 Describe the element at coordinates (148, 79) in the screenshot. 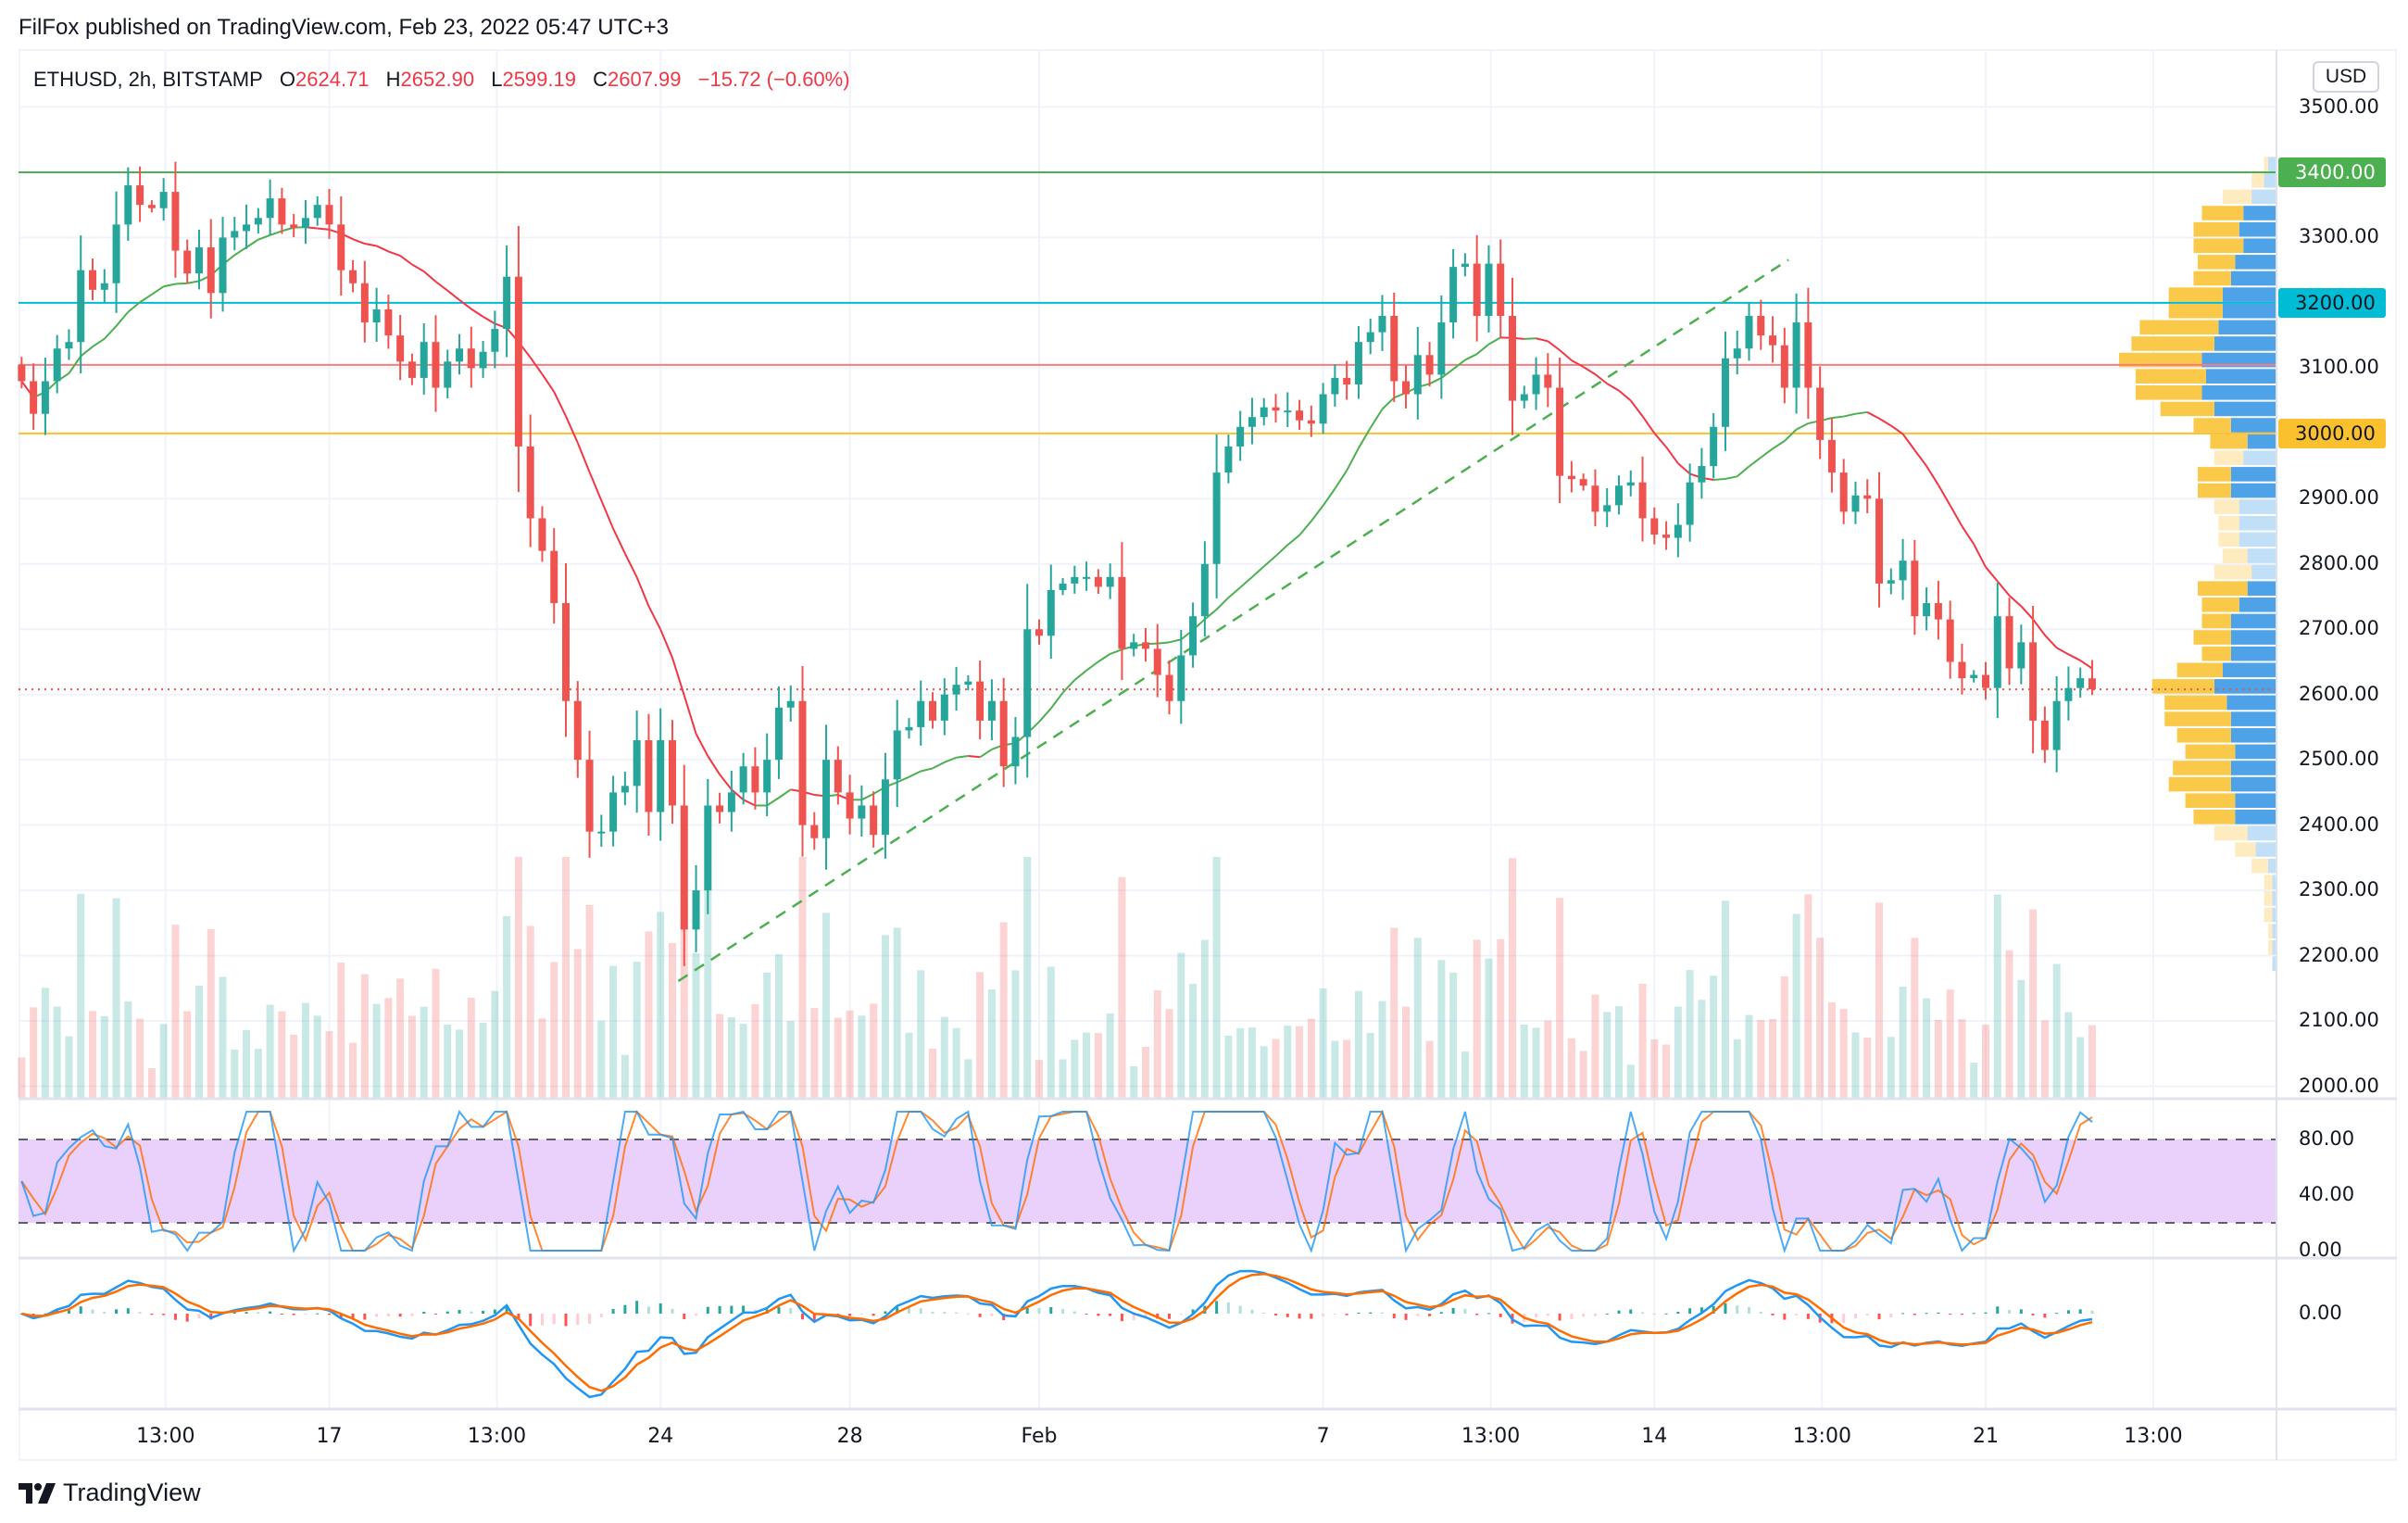

I see `legend-symbol: ETHUSD, 2h, BITSTAMP` at that location.